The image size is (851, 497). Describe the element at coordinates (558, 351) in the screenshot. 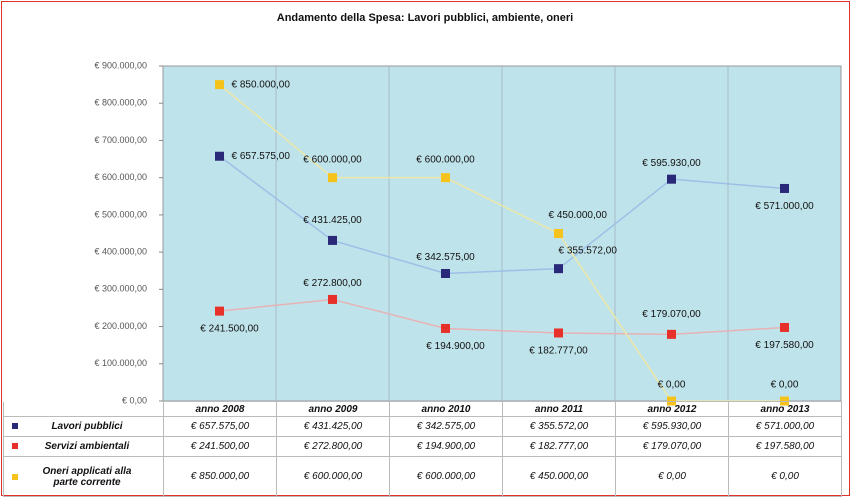

I see `value-label: € 182.777,00` at that location.